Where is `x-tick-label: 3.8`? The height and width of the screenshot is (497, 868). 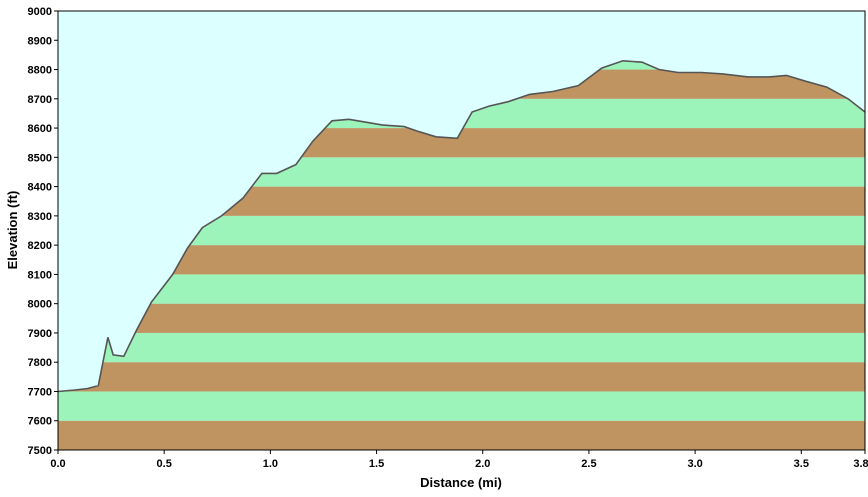 x-tick-label: 3.8 is located at coordinates (860, 464).